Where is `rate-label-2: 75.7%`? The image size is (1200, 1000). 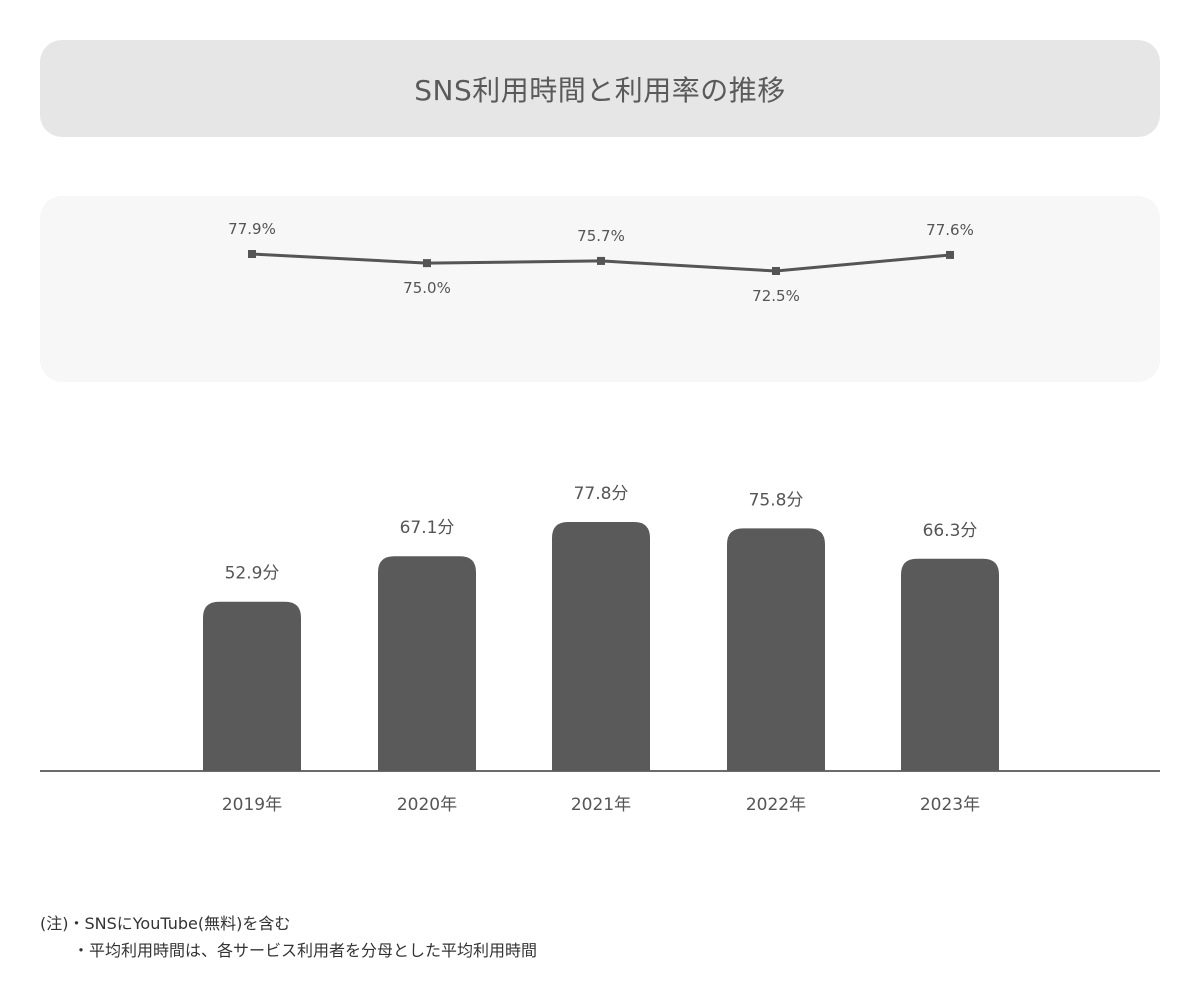
rate-label-2: 75.7% is located at coordinates (601, 236).